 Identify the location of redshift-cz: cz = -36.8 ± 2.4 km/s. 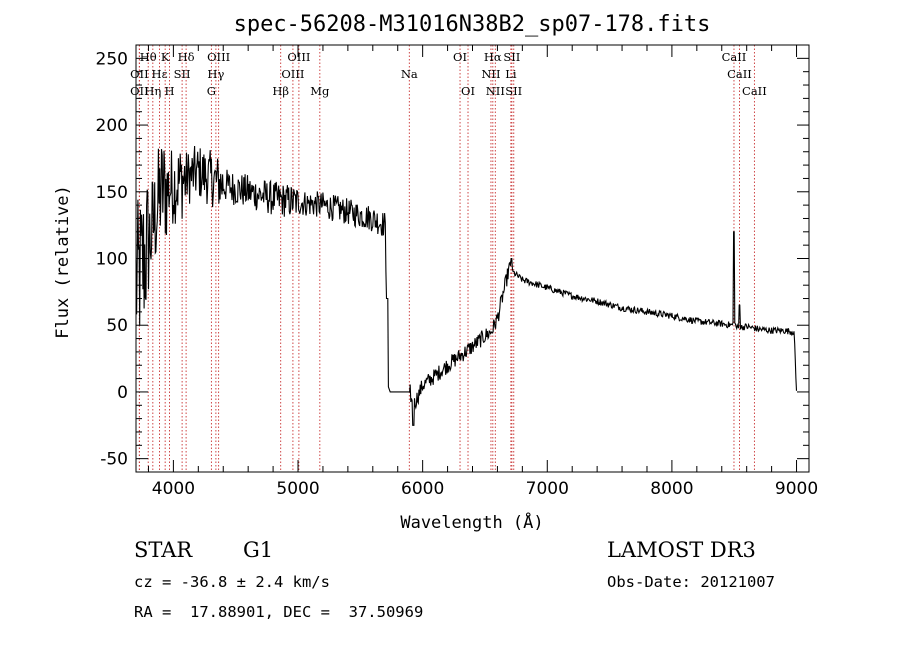
(232, 582).